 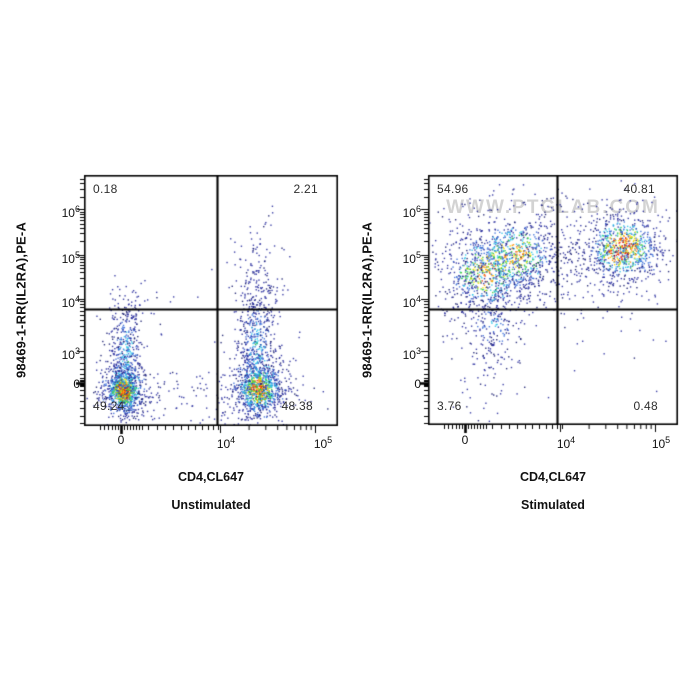 I want to click on panel-title: Unstimulated, so click(x=211, y=505).